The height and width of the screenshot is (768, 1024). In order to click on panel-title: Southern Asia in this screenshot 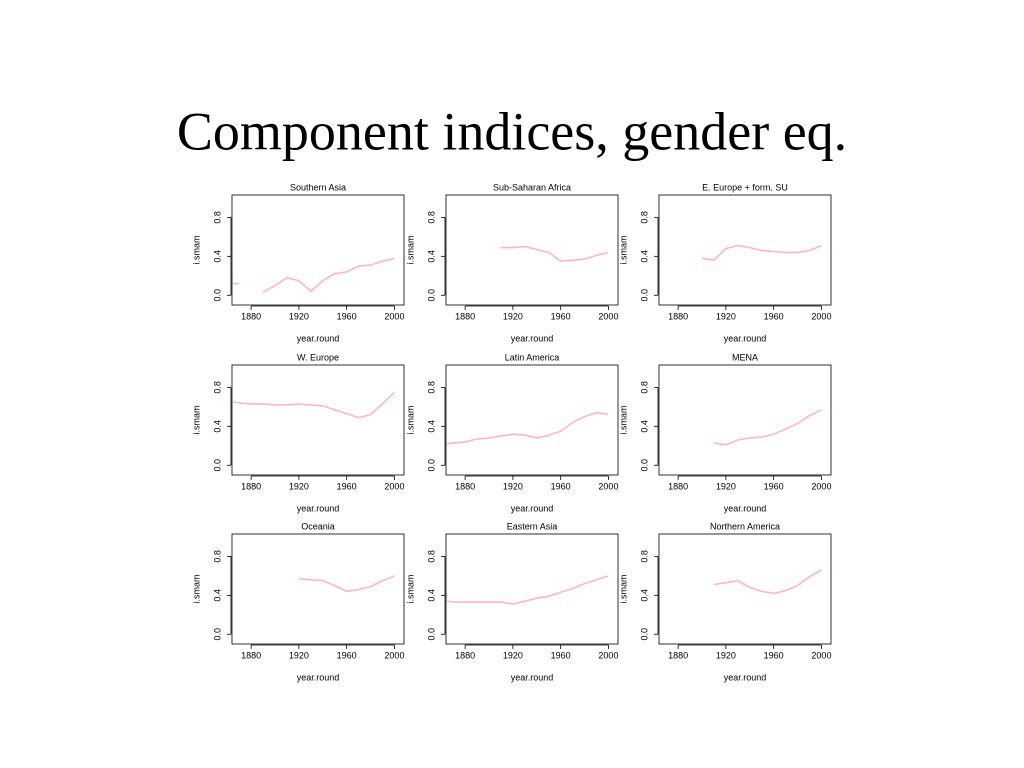, I will do `click(318, 187)`.